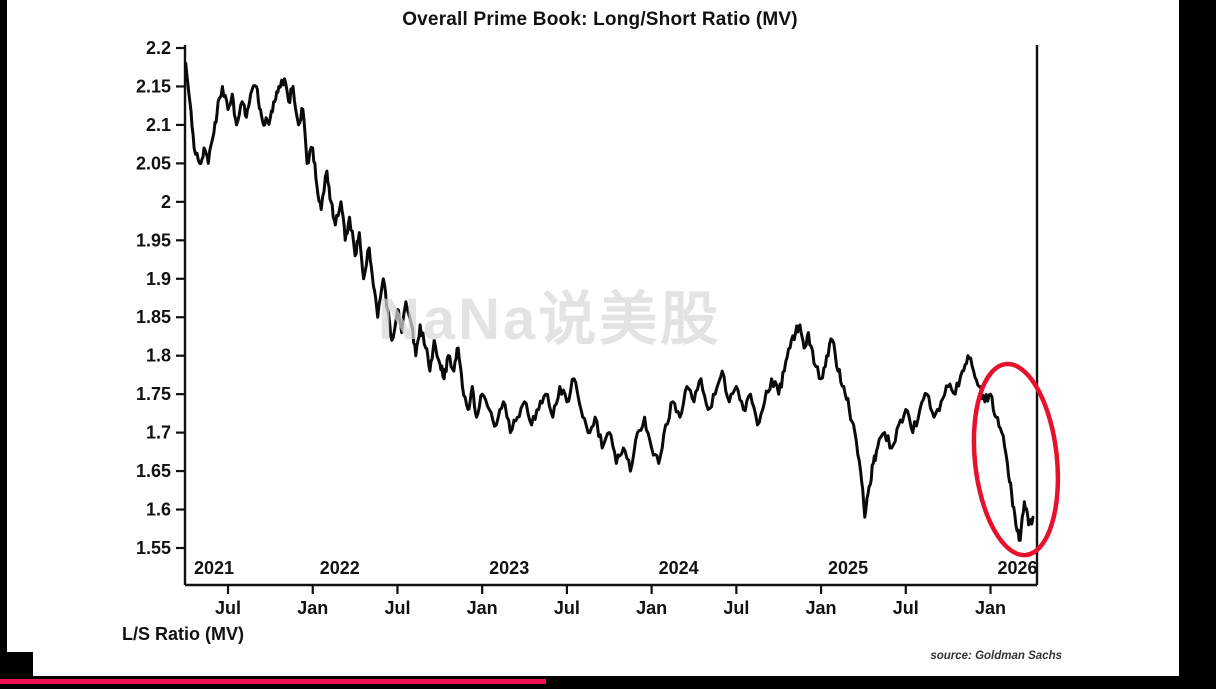 The image size is (1216, 689). What do you see at coordinates (158, 510) in the screenshot?
I see `y-tick-label: 1.6` at bounding box center [158, 510].